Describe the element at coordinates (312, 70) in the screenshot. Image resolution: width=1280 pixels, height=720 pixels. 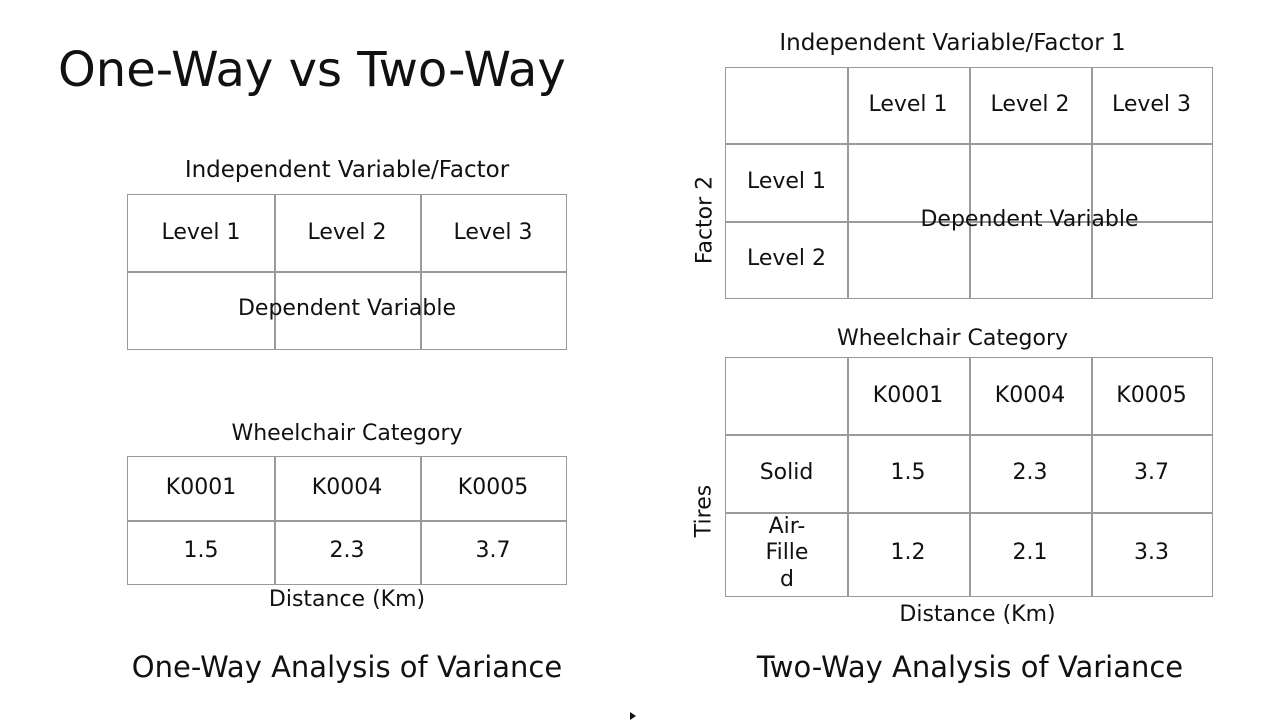
I see `page-title: One-Way vs Two-Way` at that location.